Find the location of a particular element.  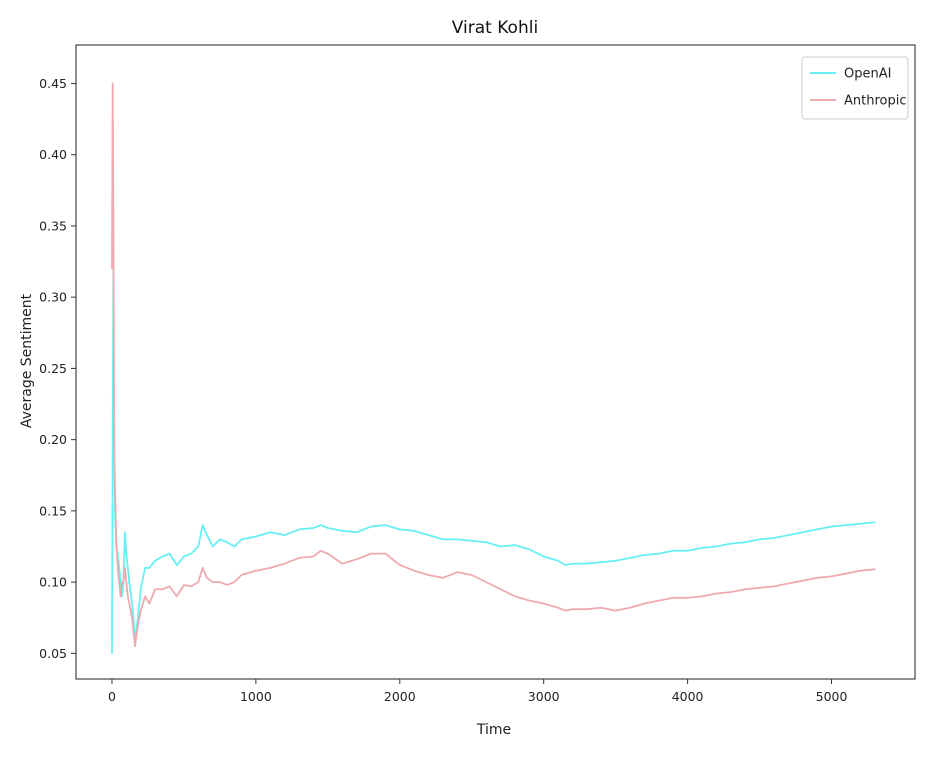

x-axis-title: Time is located at coordinates (493, 730).